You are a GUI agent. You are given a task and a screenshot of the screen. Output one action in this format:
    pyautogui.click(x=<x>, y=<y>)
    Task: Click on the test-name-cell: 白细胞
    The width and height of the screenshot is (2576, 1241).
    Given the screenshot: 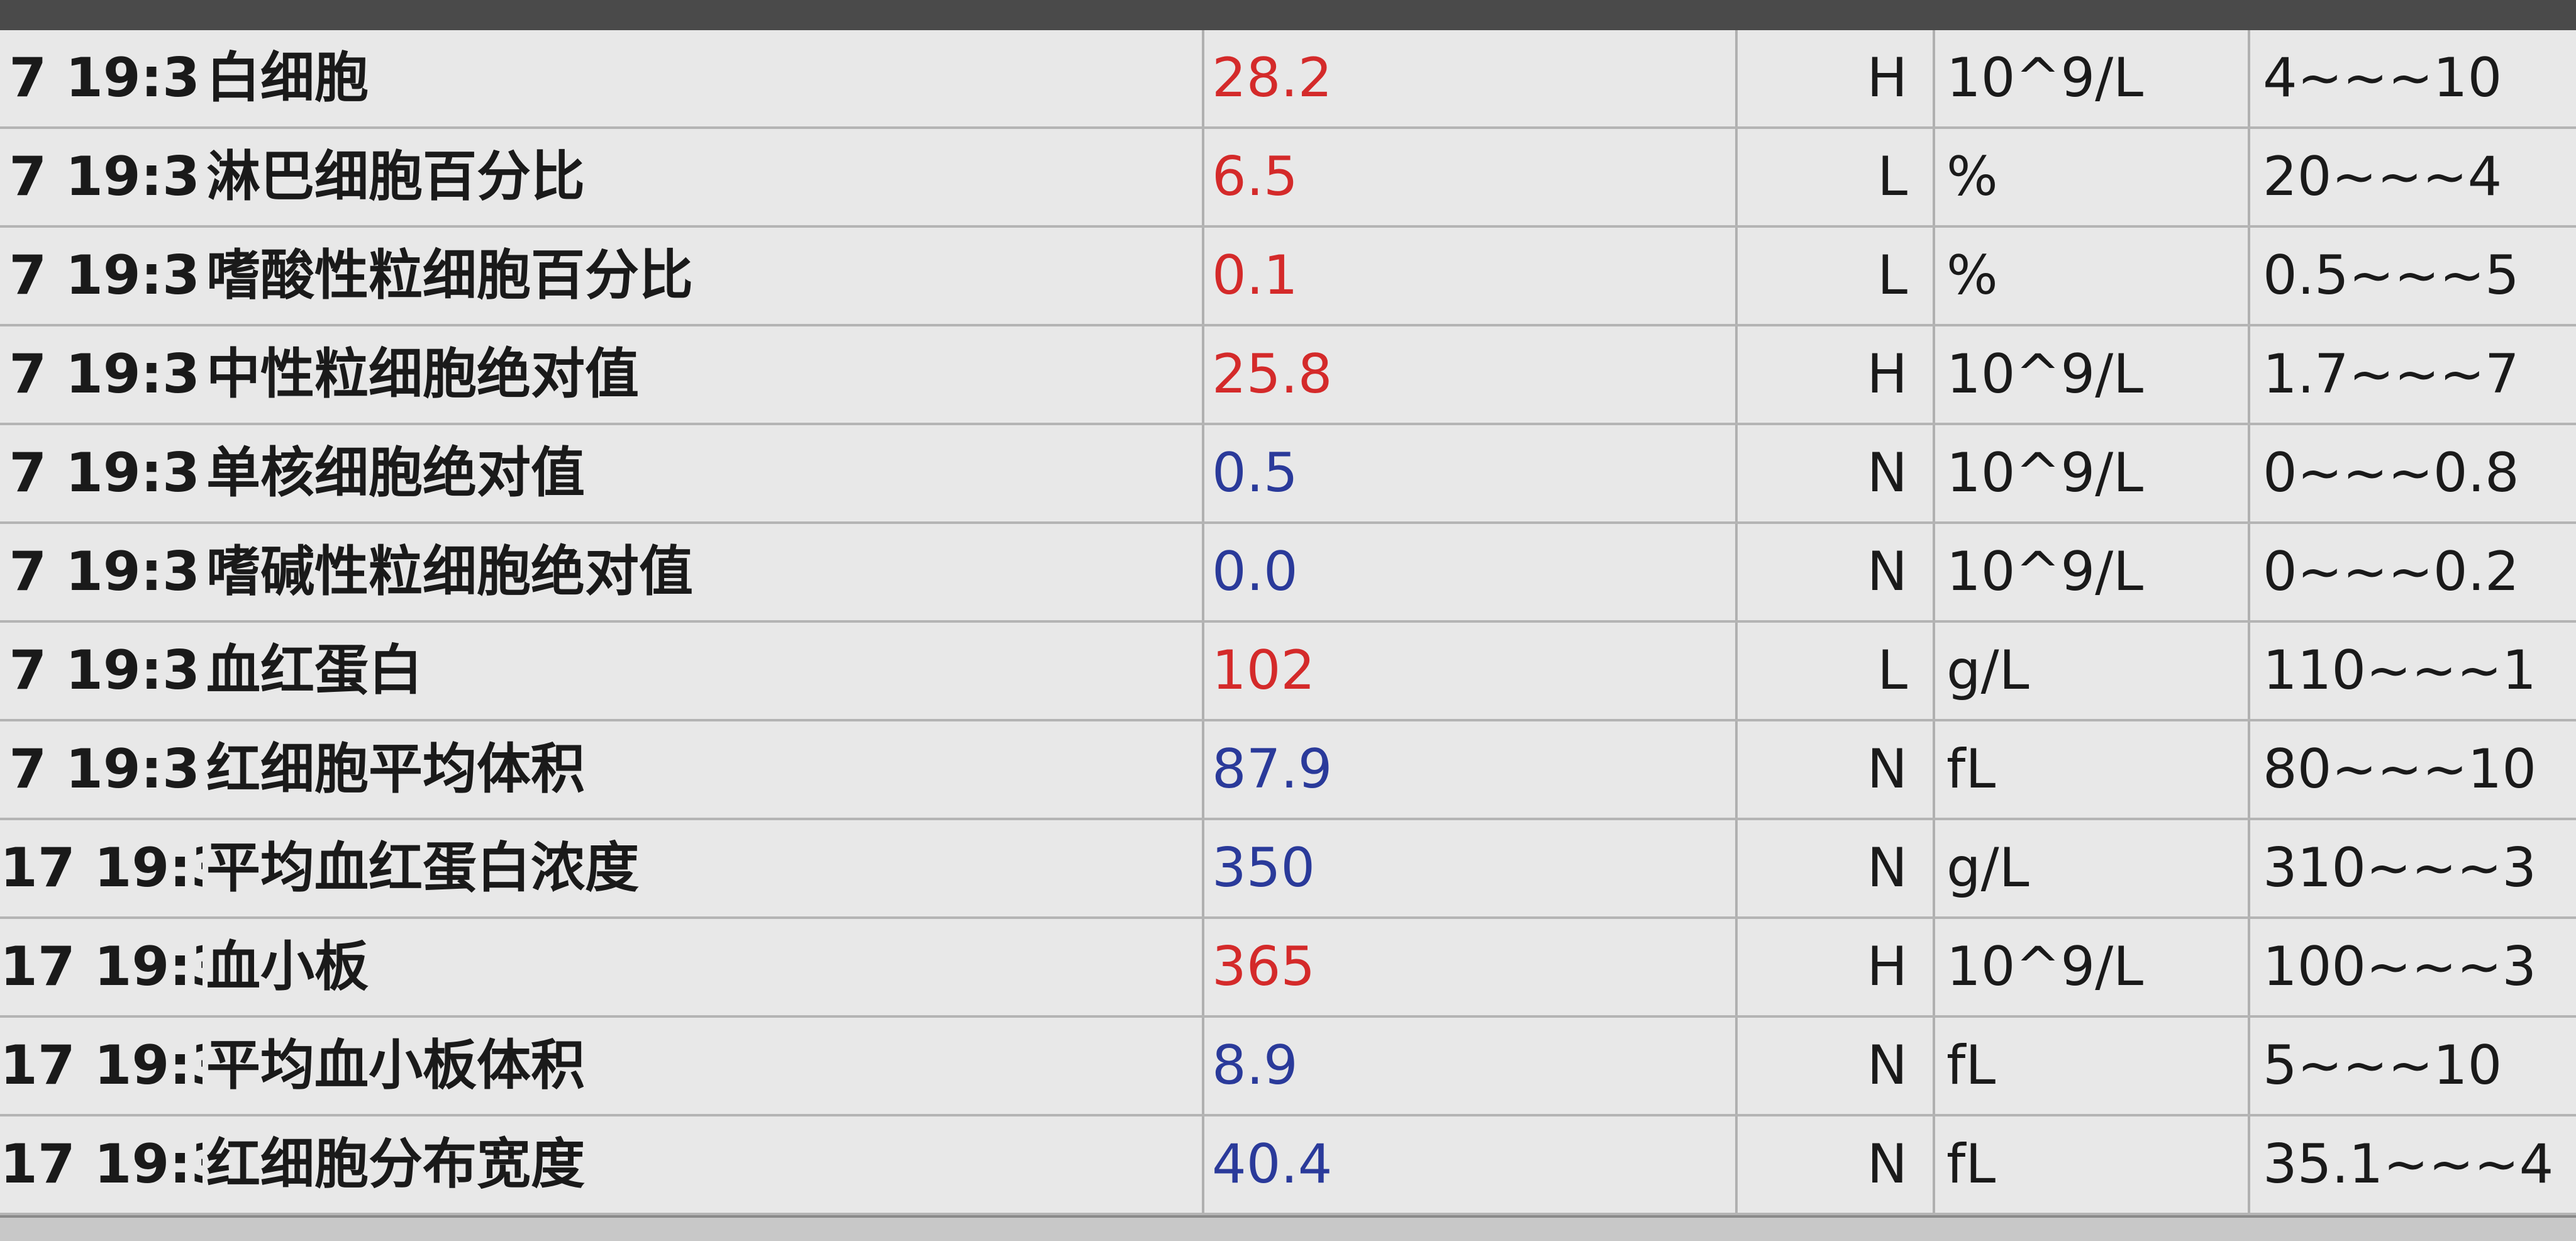 What is the action you would take?
    pyautogui.click(x=703, y=78)
    